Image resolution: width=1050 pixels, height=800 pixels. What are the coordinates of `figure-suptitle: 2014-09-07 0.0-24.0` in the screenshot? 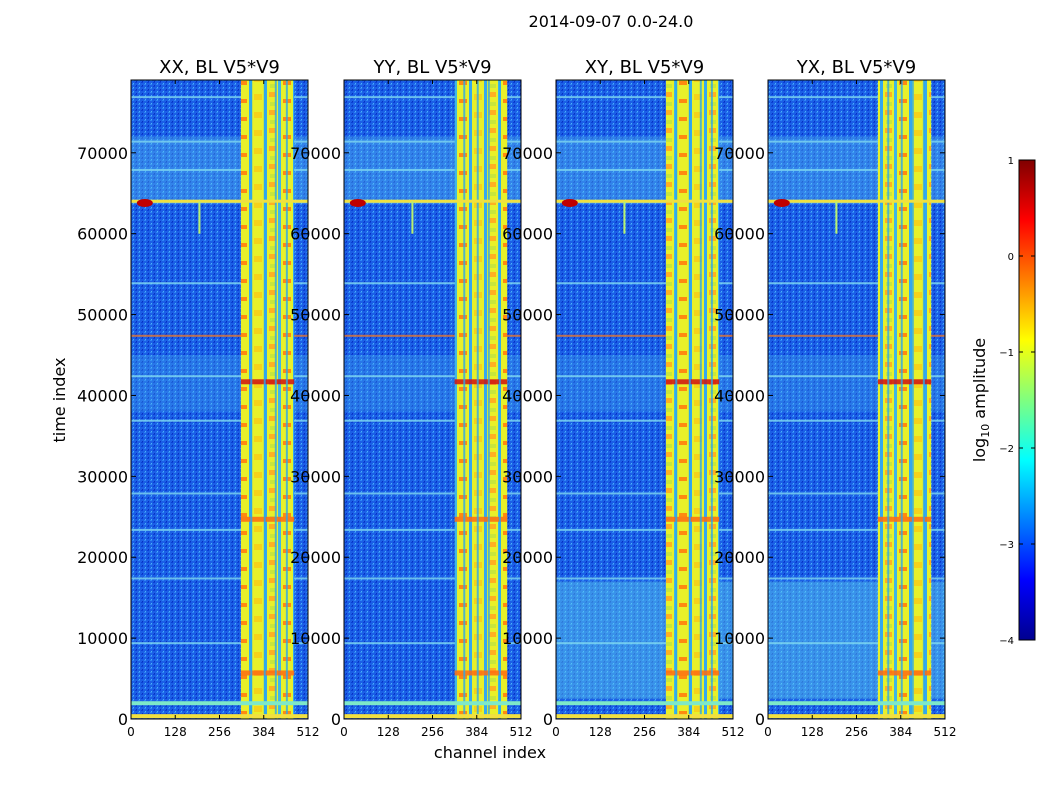 It's located at (611, 21).